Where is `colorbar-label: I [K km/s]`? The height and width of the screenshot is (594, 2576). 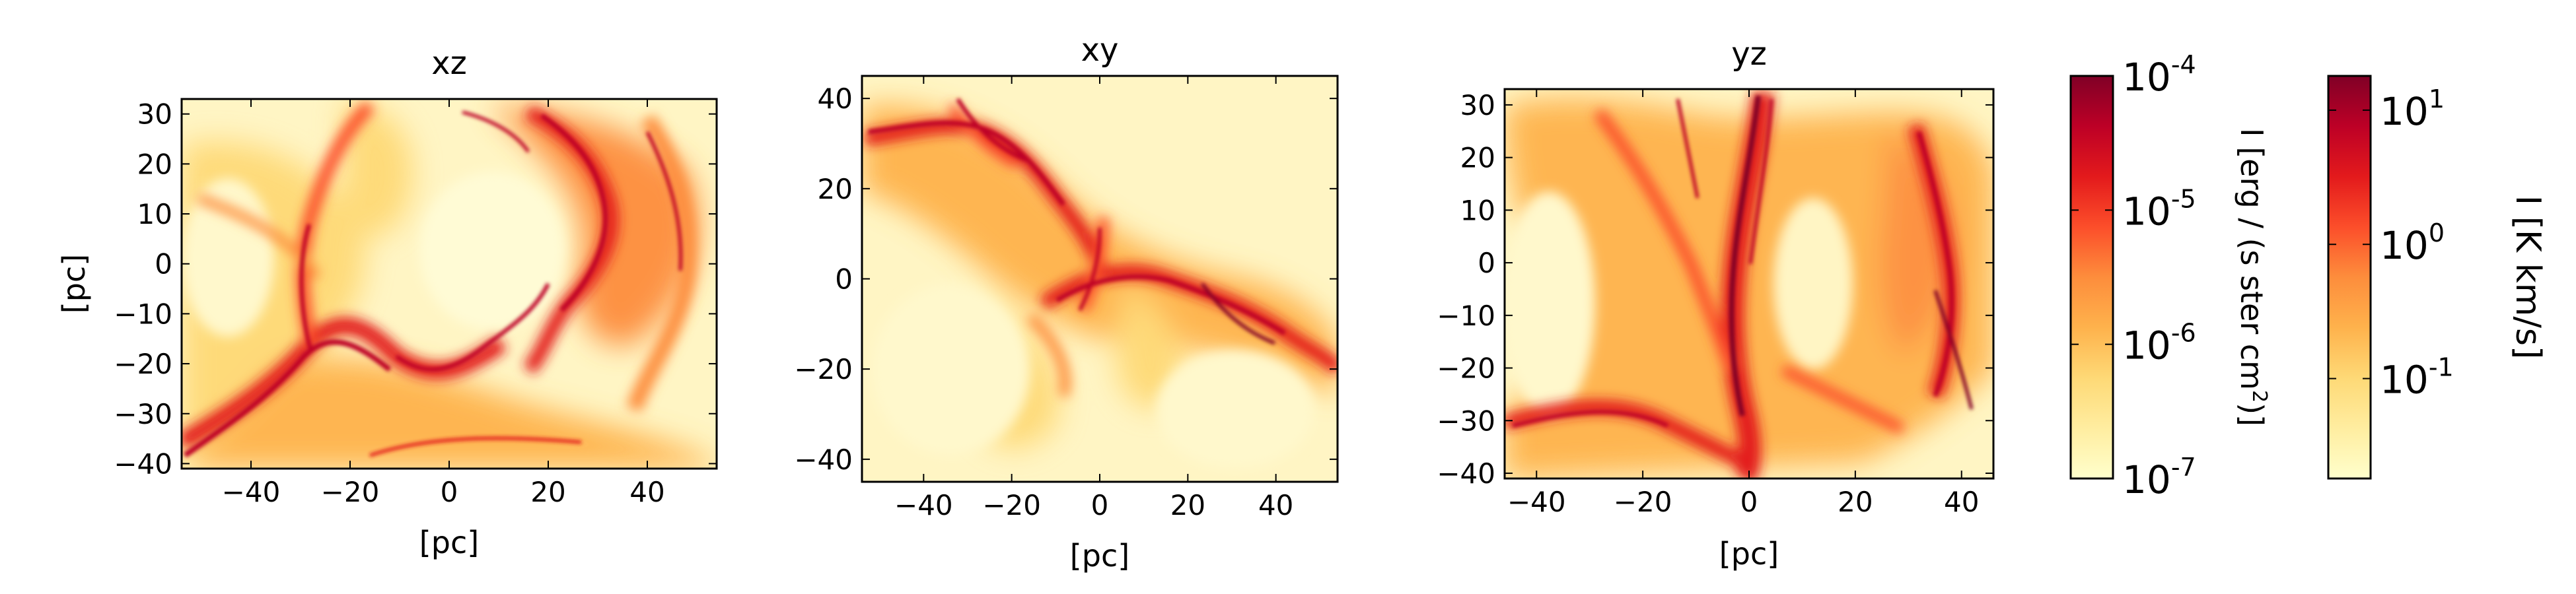 colorbar-label: I [K km/s] is located at coordinates (2528, 277).